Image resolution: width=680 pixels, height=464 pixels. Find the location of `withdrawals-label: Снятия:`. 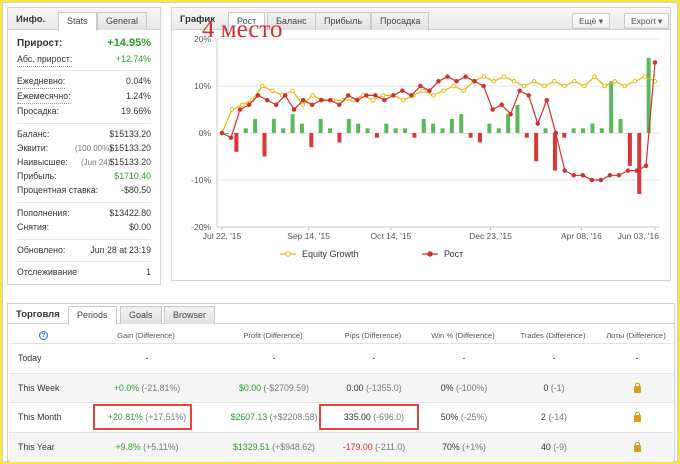

withdrawals-label: Снятия: is located at coordinates (33, 227).